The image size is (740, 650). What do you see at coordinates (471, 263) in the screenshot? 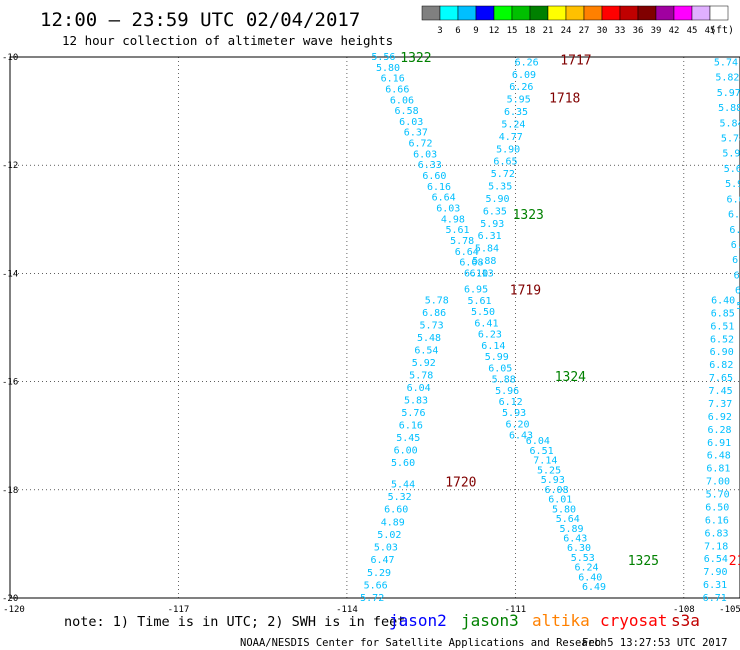
I see `swh-value: 6.68` at bounding box center [471, 263].